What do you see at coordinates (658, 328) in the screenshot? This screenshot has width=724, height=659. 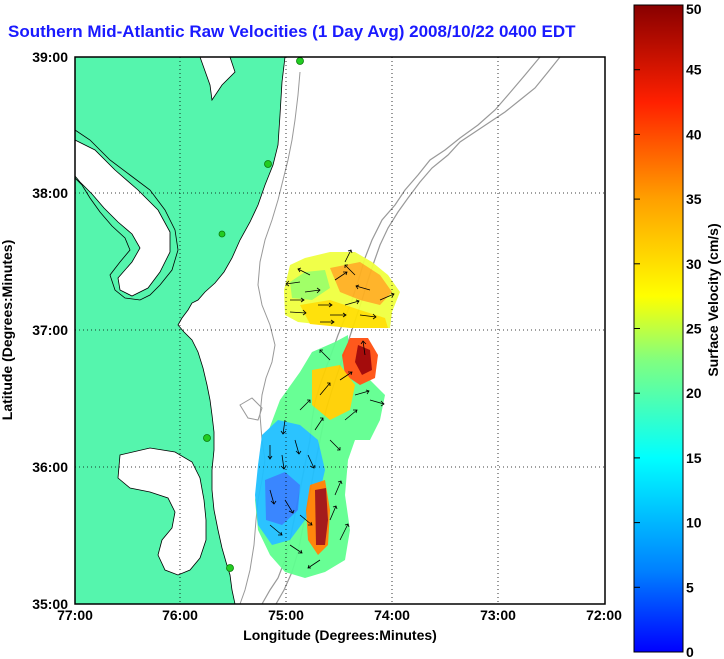 I see `colorbar-gradient` at bounding box center [658, 328].